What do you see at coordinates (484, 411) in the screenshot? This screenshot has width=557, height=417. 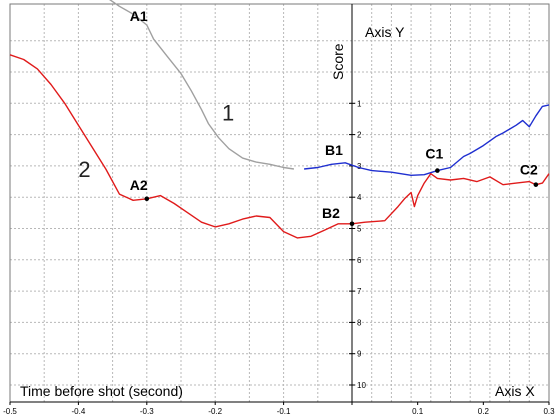 I see `x-tick-label: 0.2` at bounding box center [484, 411].